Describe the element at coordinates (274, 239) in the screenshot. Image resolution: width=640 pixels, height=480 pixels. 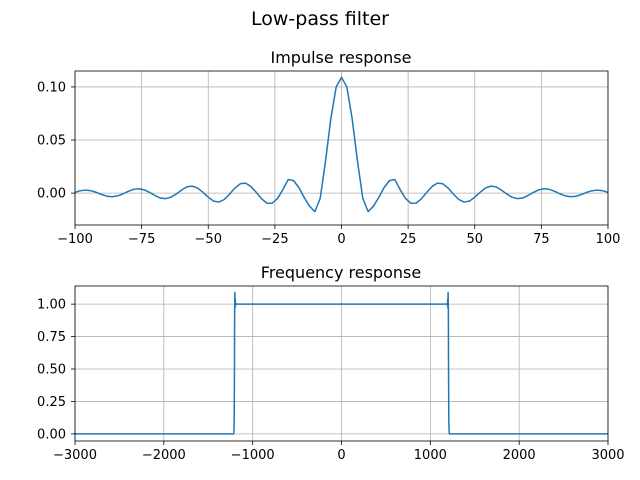
I see `impulse-x-tick-label: −25` at that location.